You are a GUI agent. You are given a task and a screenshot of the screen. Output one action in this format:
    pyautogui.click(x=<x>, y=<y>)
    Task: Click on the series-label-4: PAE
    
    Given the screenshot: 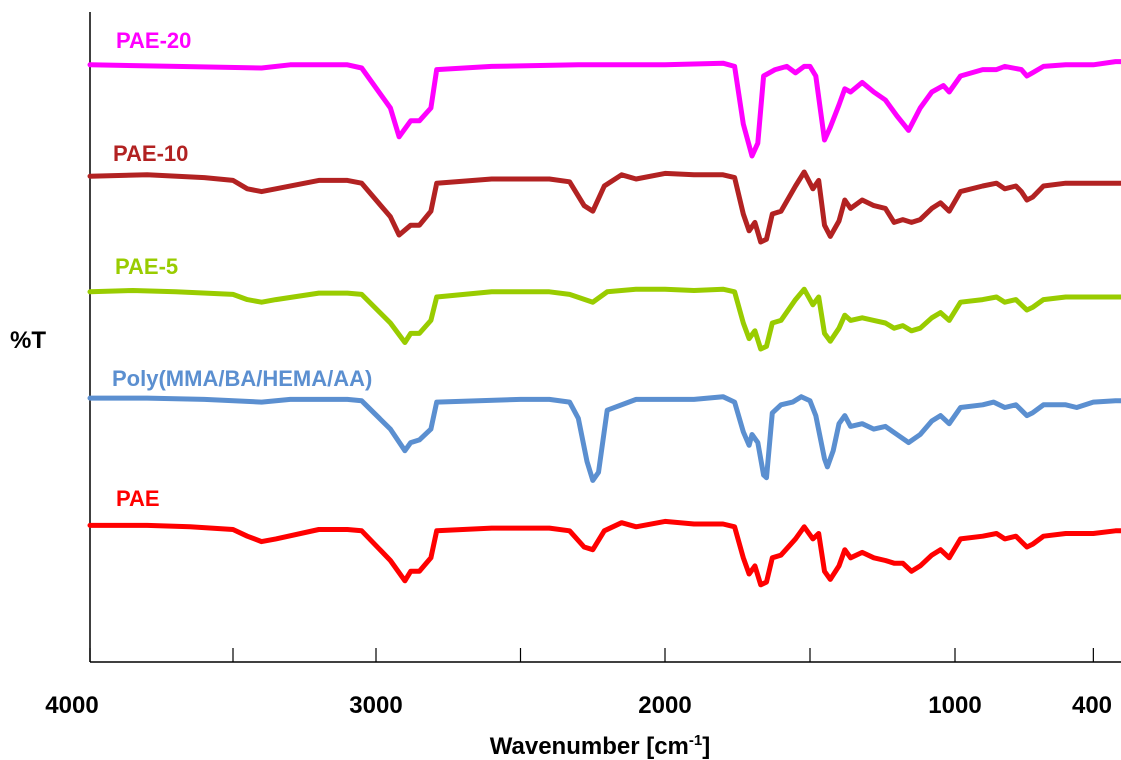 What is the action you would take?
    pyautogui.click(x=138, y=498)
    